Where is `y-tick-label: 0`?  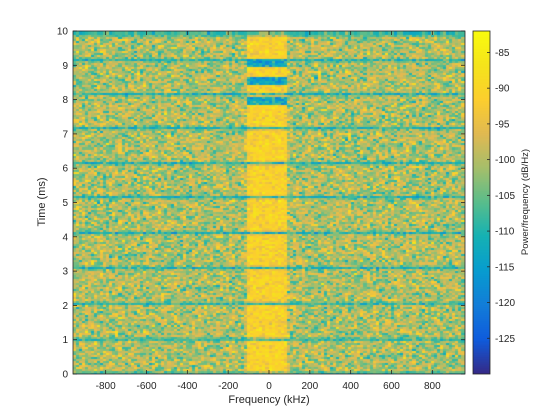
y-tick-label: 0 is located at coordinates (65, 375).